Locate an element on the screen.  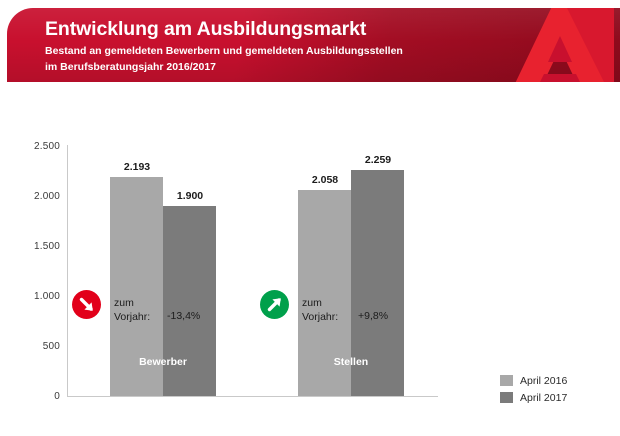
y-tick-1000: 1.000 is located at coordinates (46, 296).